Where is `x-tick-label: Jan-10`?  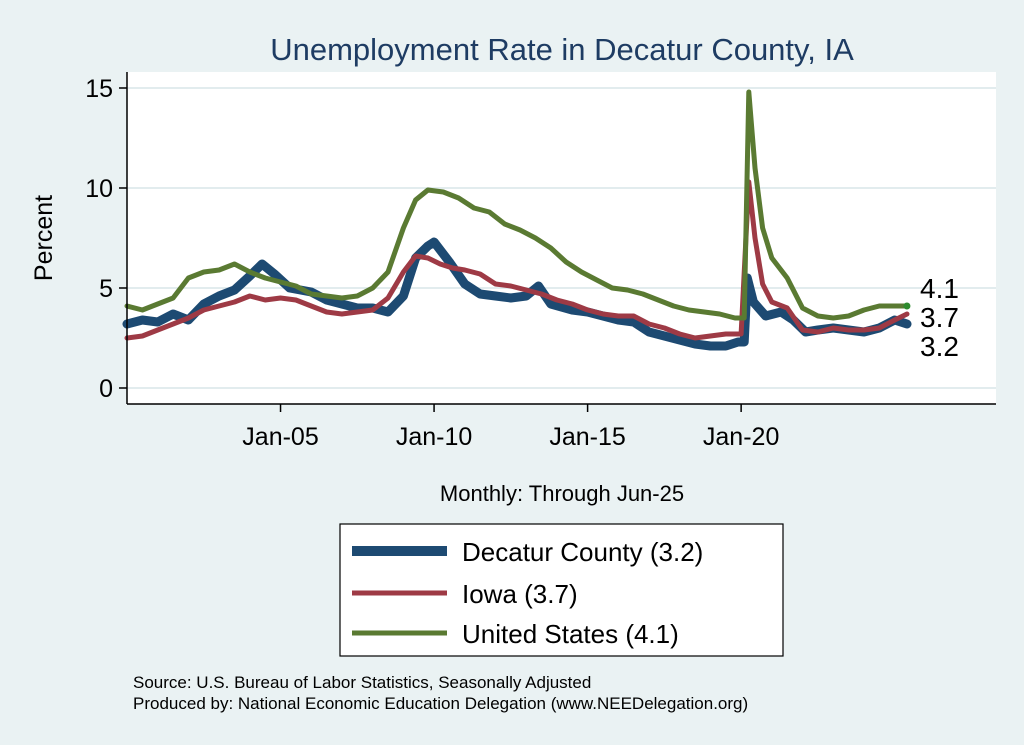
x-tick-label: Jan-10 is located at coordinates (434, 437).